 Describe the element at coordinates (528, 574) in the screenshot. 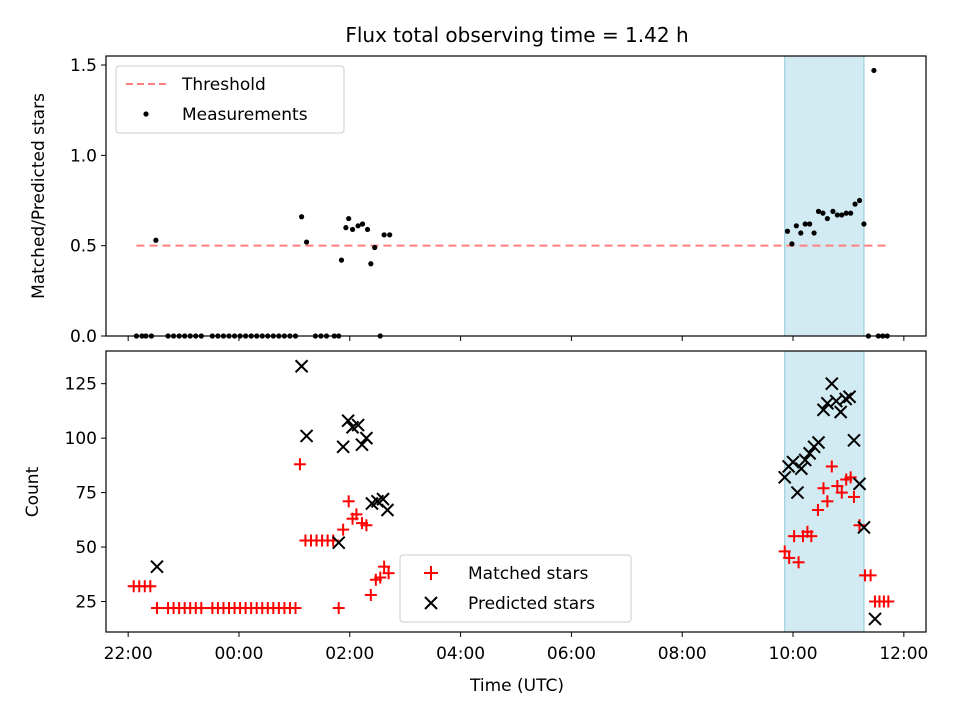

I see `legend-matched-label: Matched stars` at that location.